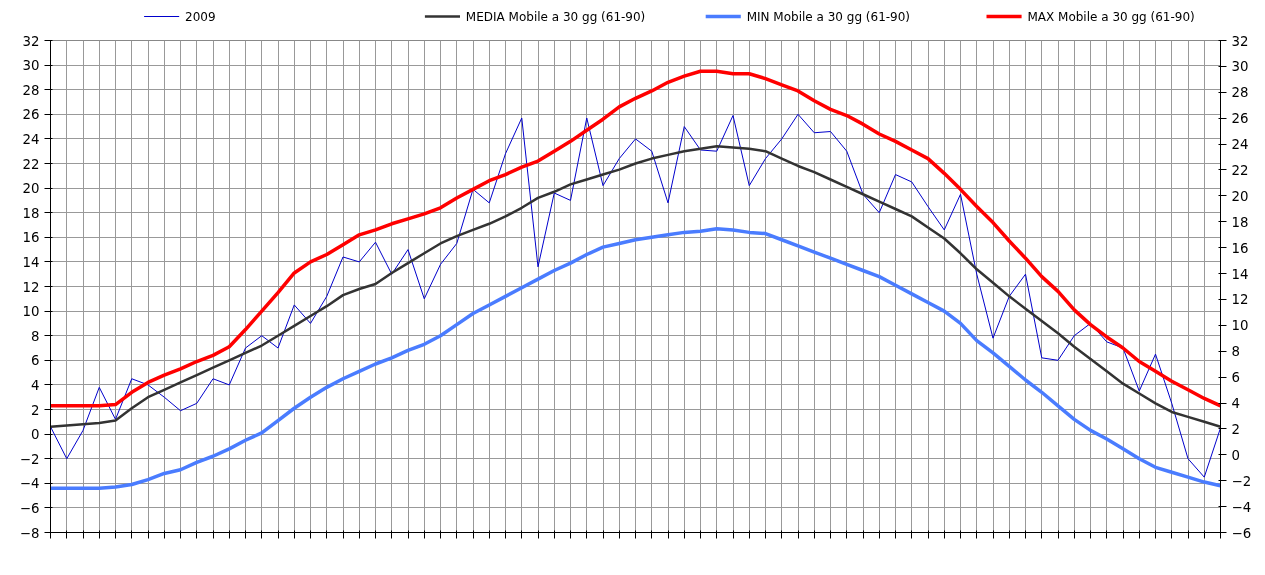 This screenshot has width=1265, height=575. I want to click on y-tick-label: 8, so click(35, 336).